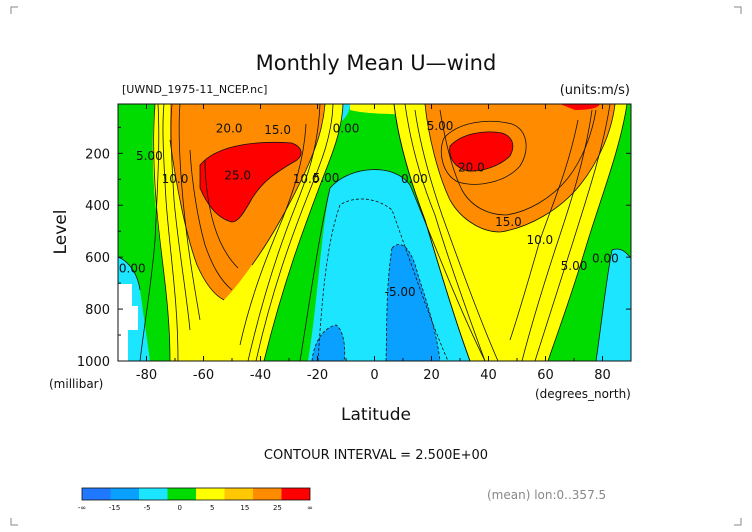 Image resolution: width=752 pixels, height=532 pixels. Describe the element at coordinates (488, 375) in the screenshot. I see `x-tick-label: 40` at that location.